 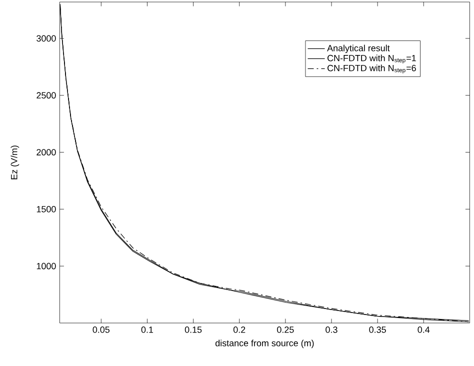 I want to click on y-tick-label: 2000, so click(x=46, y=152).